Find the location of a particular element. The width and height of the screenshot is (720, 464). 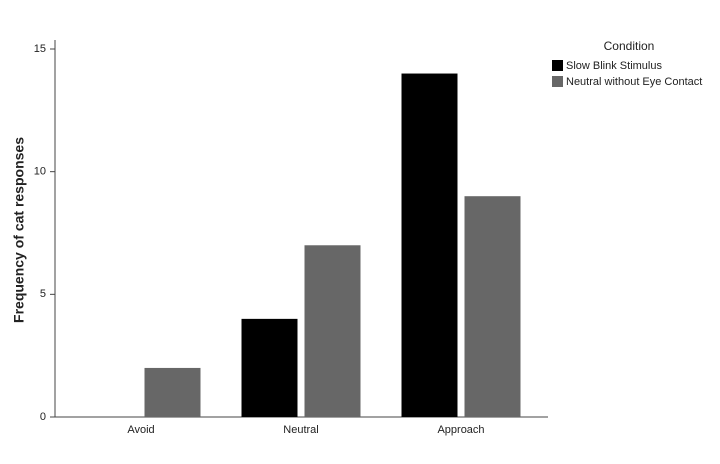

legend-title: Condition is located at coordinates (629, 46).